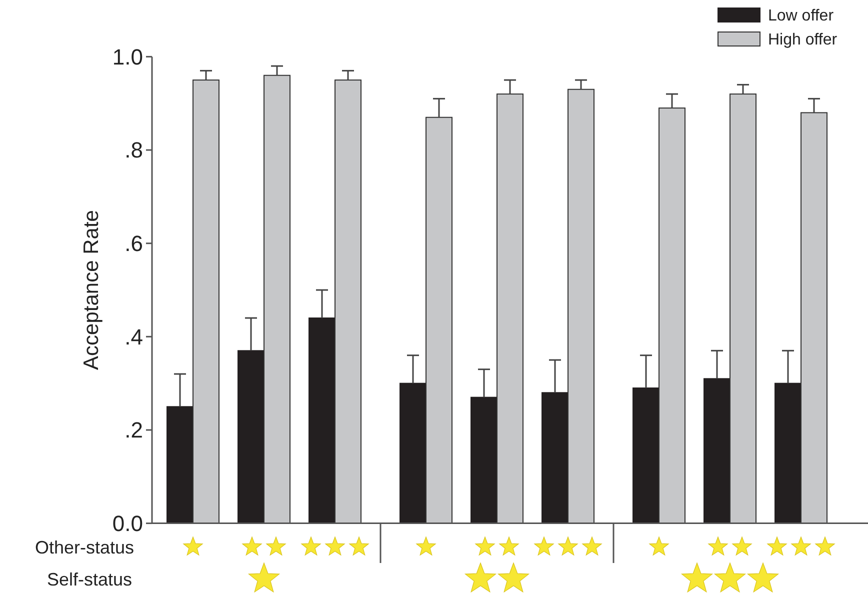  Describe the element at coordinates (127, 523) in the screenshot. I see `y-tick-label: 0.0` at that location.